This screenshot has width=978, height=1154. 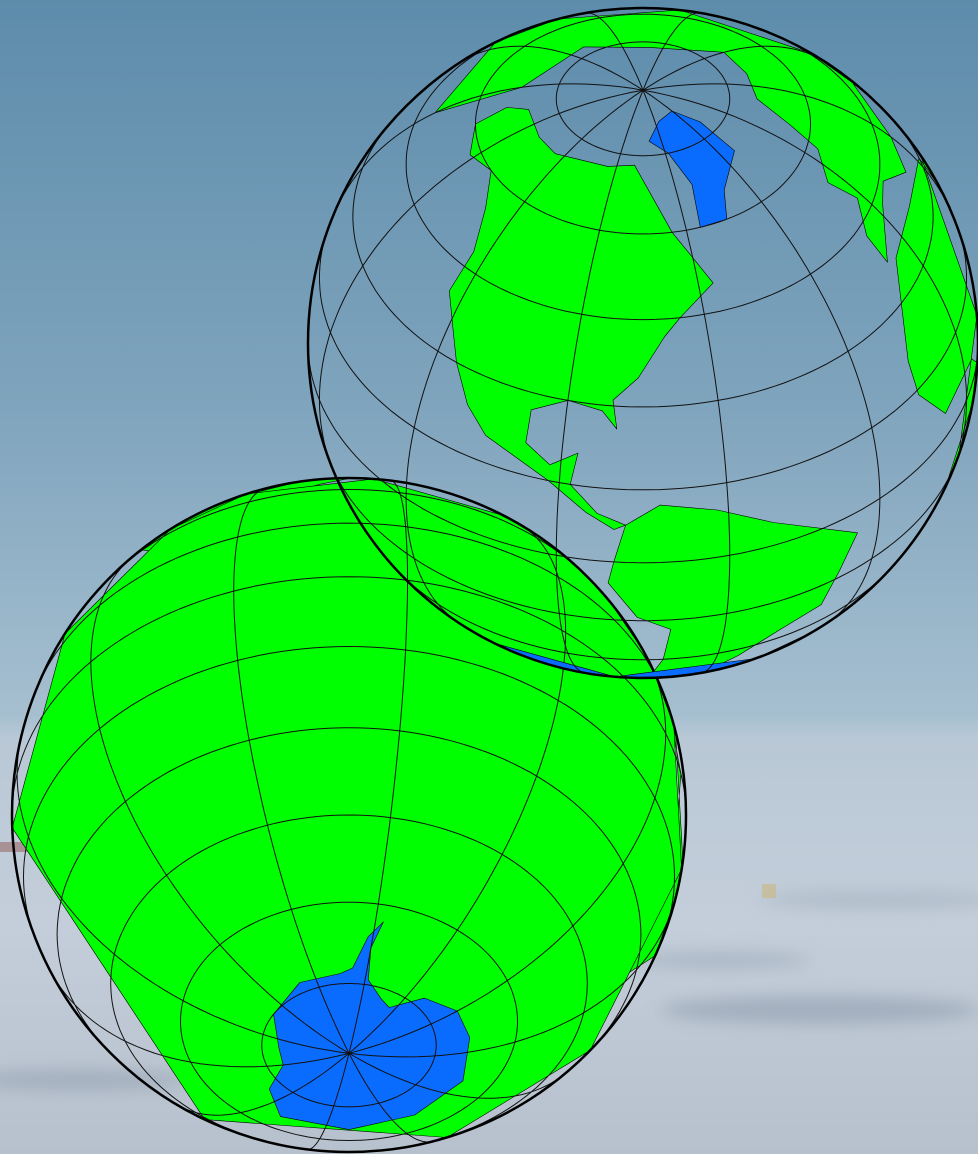 I want to click on landmass, so click(x=670, y=136).